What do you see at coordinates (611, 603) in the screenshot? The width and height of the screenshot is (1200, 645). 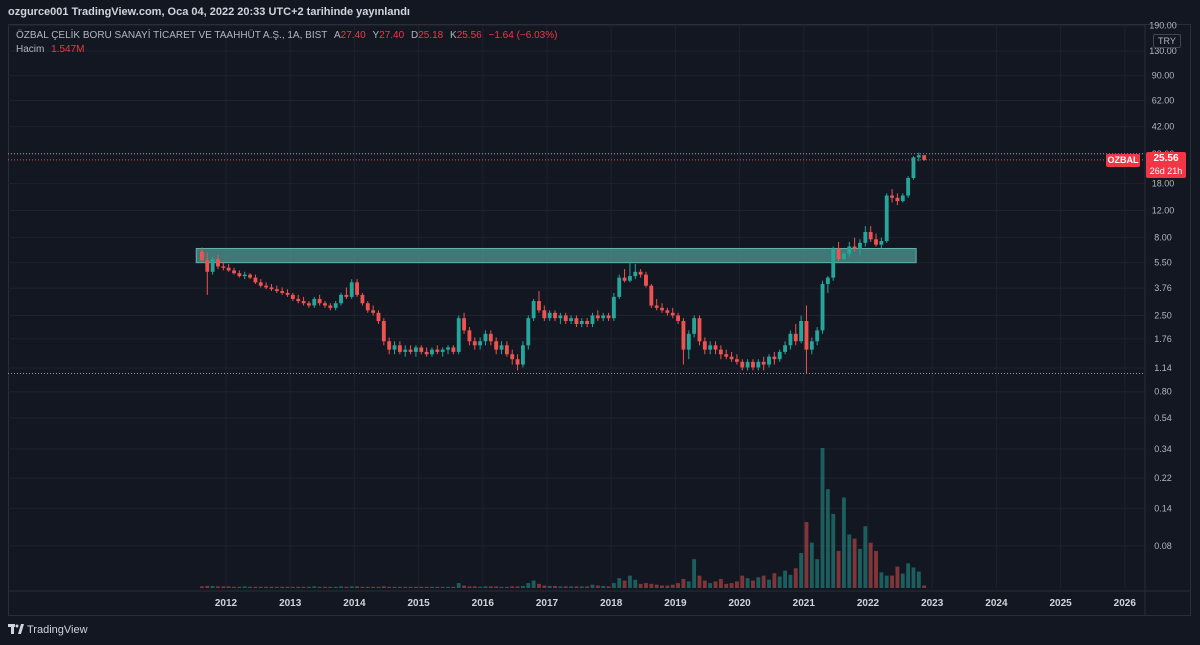 I see `time-tick-label: 2018` at bounding box center [611, 603].